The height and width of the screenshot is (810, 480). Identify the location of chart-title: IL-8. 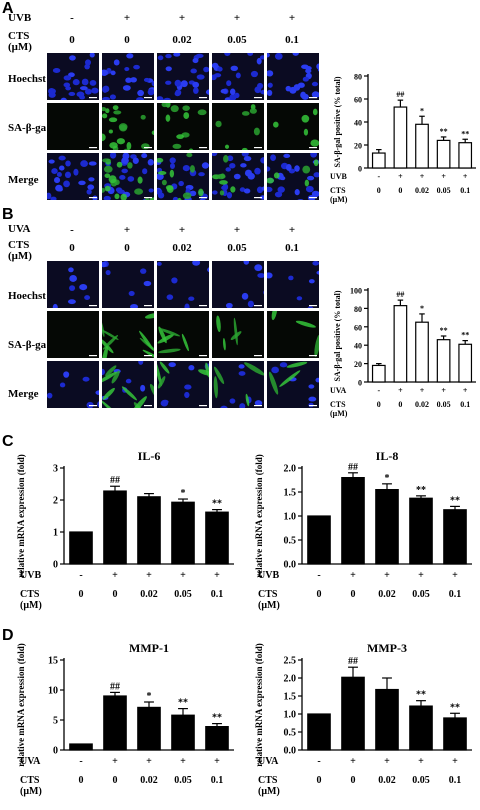
(387, 456).